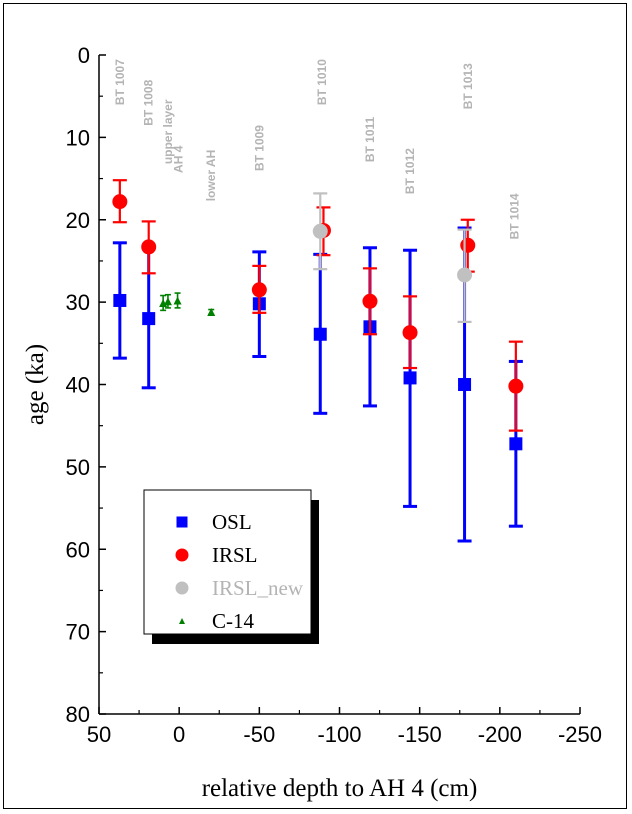 This screenshot has height=814, width=632. I want to click on y-tick-label: 70, so click(78, 632).